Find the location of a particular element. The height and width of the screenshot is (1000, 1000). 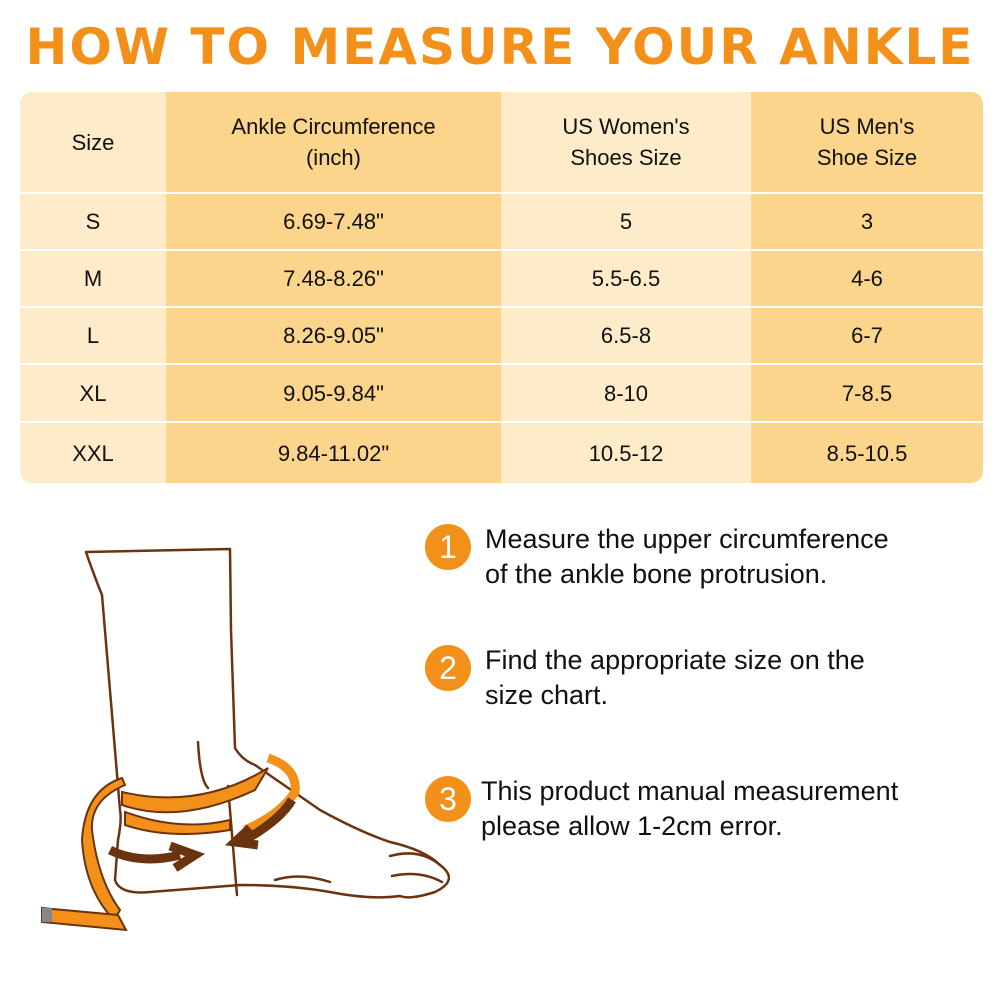

cell-us-mens-size: 3 is located at coordinates (867, 221).